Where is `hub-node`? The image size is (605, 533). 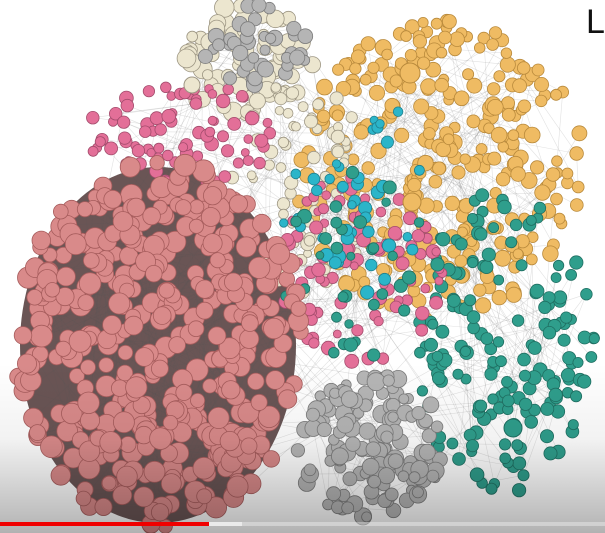
hub-node is located at coordinates (513, 428).